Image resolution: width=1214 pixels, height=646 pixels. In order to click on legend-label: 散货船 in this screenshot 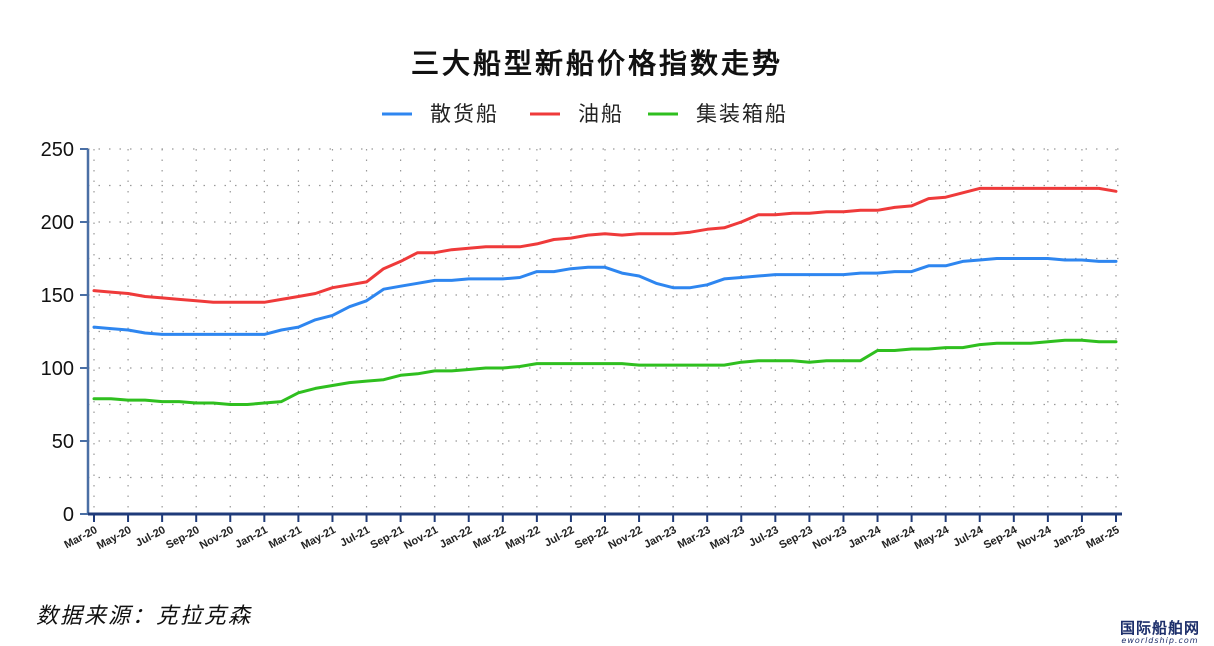, I will do `click(464, 114)`.